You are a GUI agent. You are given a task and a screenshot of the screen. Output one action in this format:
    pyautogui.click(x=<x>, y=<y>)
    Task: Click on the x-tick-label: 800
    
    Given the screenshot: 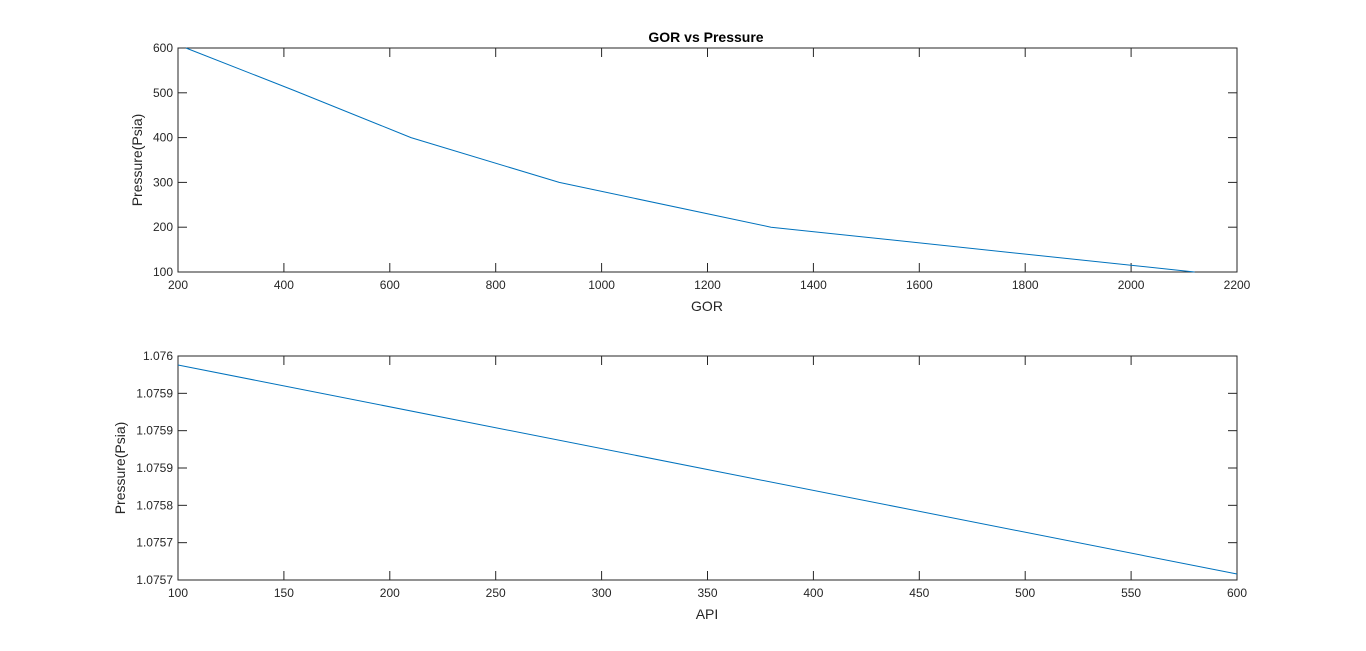 What is the action you would take?
    pyautogui.click(x=496, y=285)
    